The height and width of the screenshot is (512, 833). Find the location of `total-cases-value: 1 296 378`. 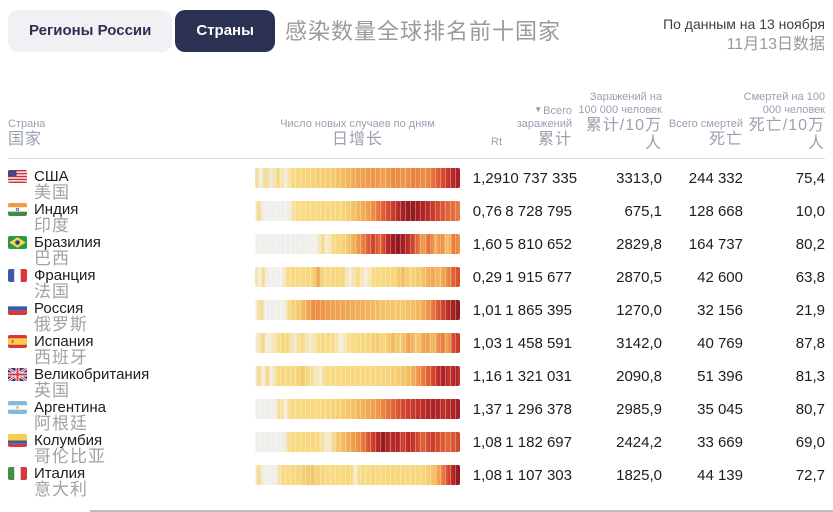

total-cases-value: 1 296 378 is located at coordinates (538, 409).